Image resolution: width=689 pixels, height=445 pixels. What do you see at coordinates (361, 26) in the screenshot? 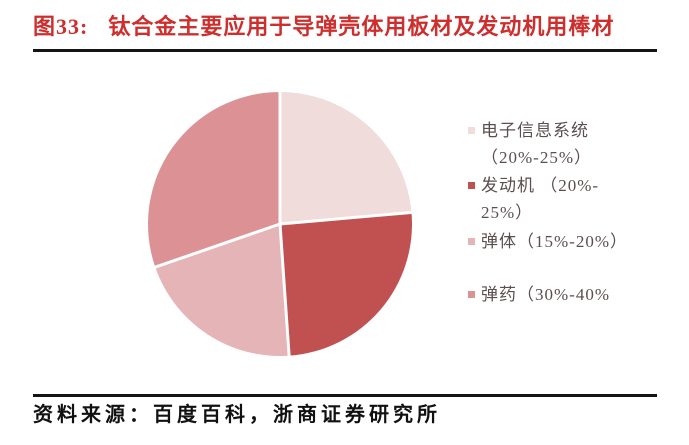
I see `figure-title-text: 钛合金主要应用于导弹壳体用板材及发动机用棒材` at bounding box center [361, 26].